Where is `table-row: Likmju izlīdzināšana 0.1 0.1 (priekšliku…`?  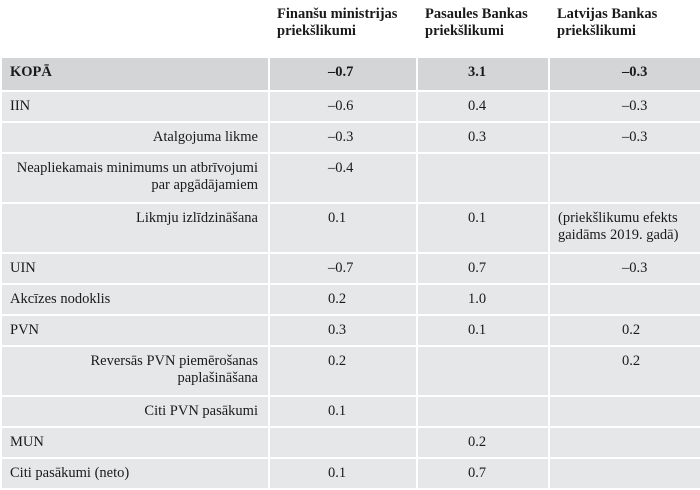 table-row: Likmju izlīdzināšana 0.1 0.1 (priekšliku… is located at coordinates (350, 228).